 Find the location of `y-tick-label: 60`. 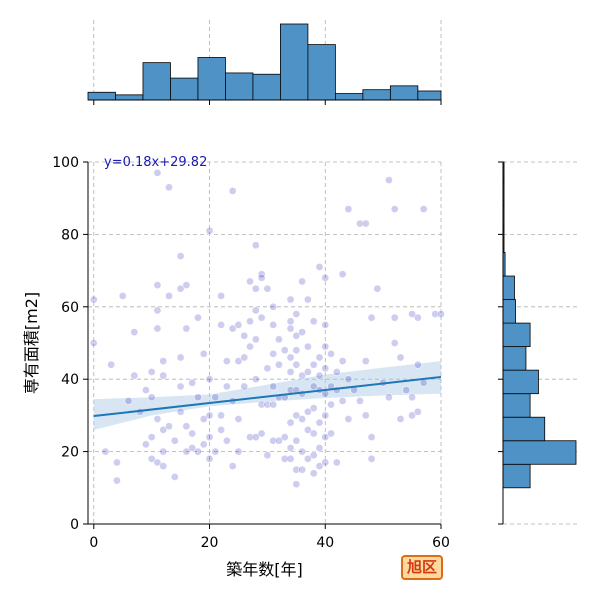

y-tick-label: 60 is located at coordinates (70, 308).